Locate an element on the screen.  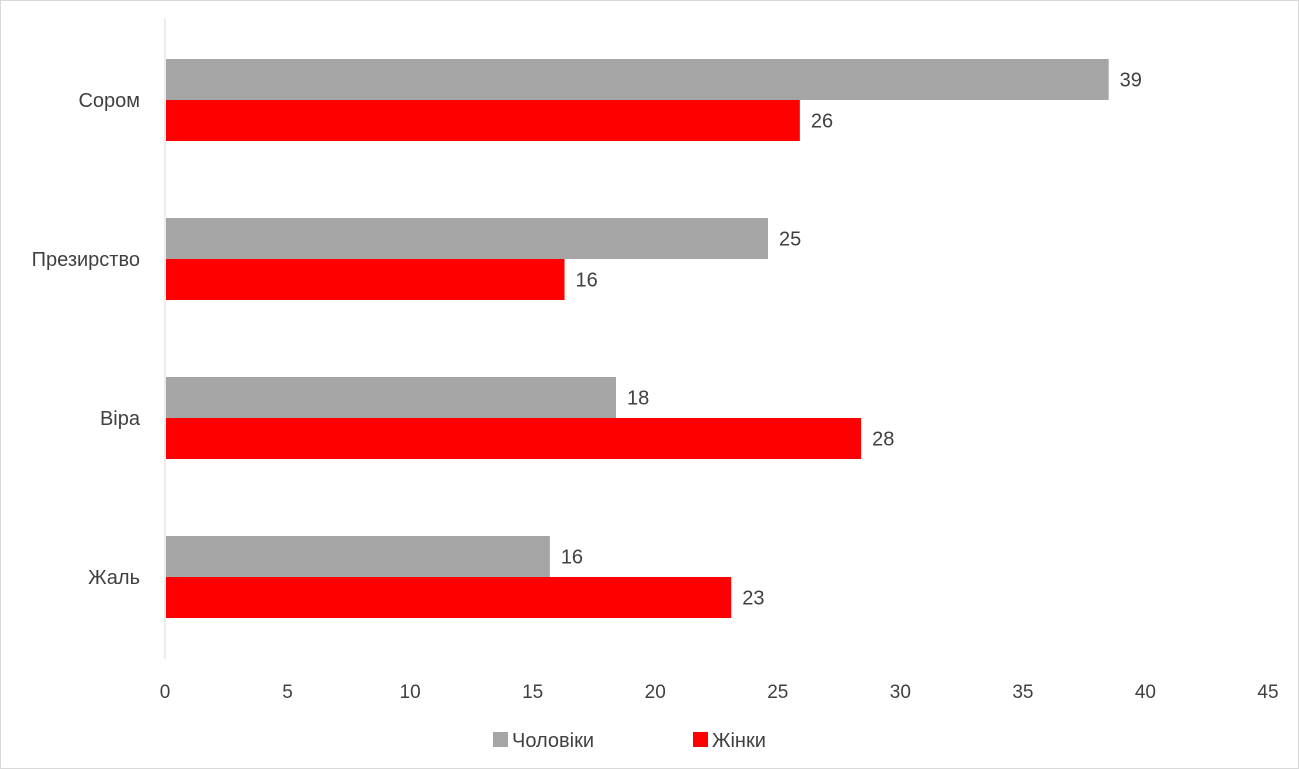
legend-swatch-men is located at coordinates (500, 739).